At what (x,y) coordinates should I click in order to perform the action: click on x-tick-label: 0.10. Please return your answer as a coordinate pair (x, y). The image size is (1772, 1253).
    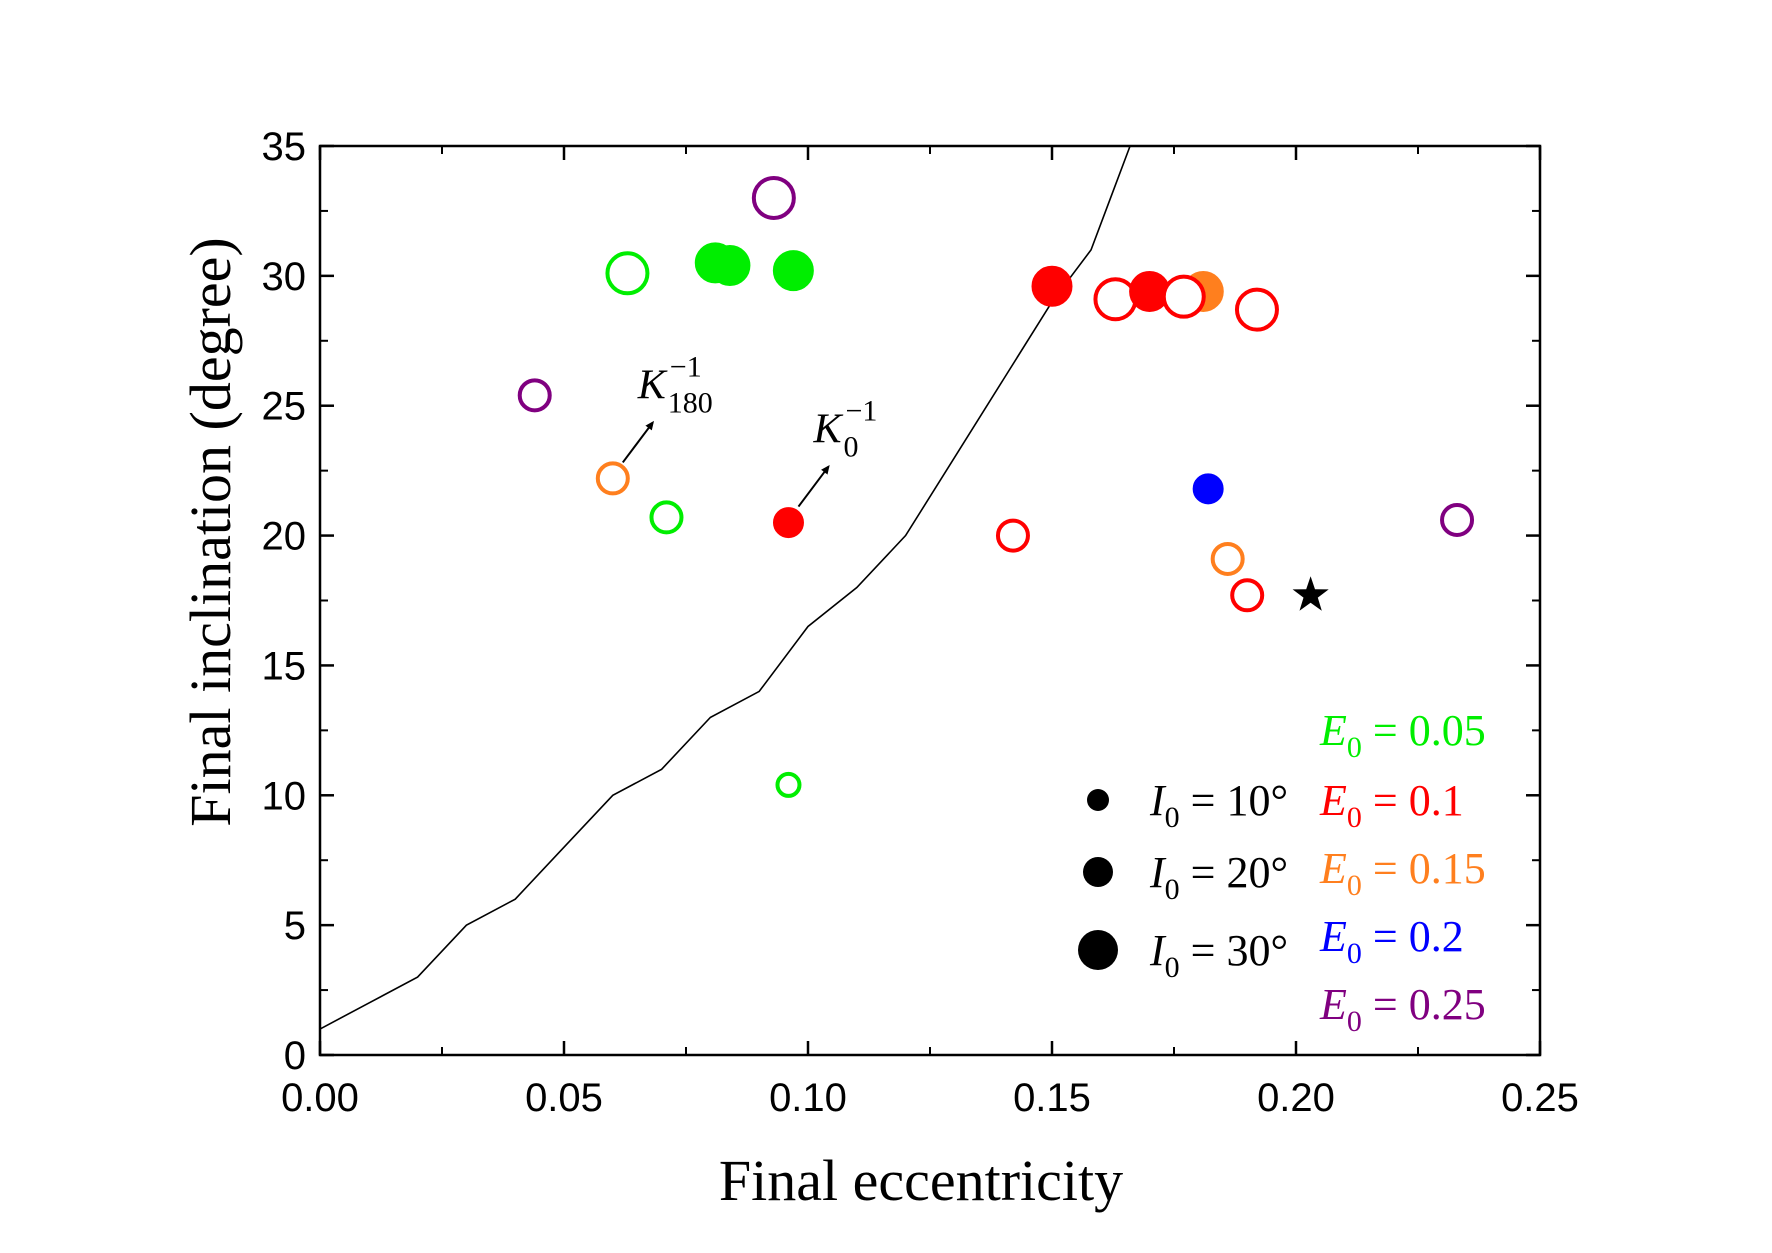
    Looking at the image, I should click on (808, 1098).